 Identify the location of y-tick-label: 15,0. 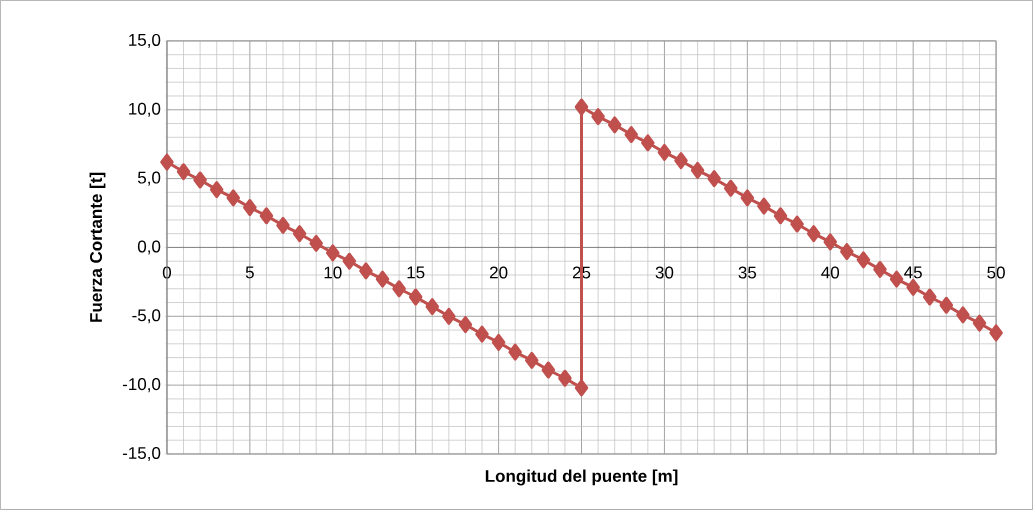
(145, 40).